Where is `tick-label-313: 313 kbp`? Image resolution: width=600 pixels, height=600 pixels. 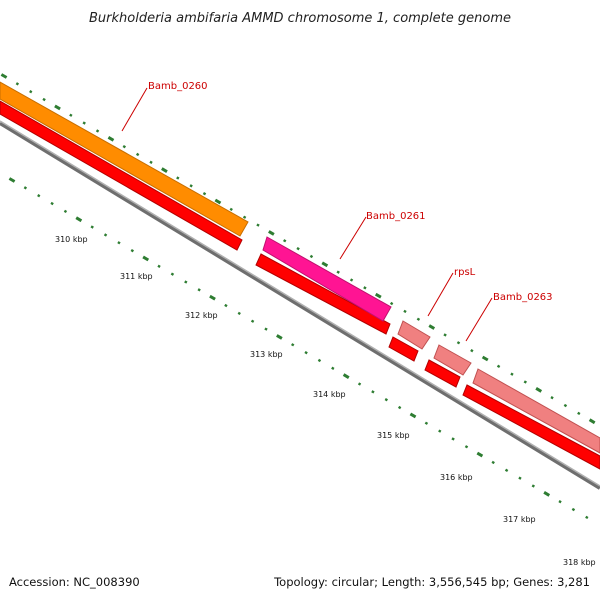 tick-label-313: 313 kbp is located at coordinates (266, 354).